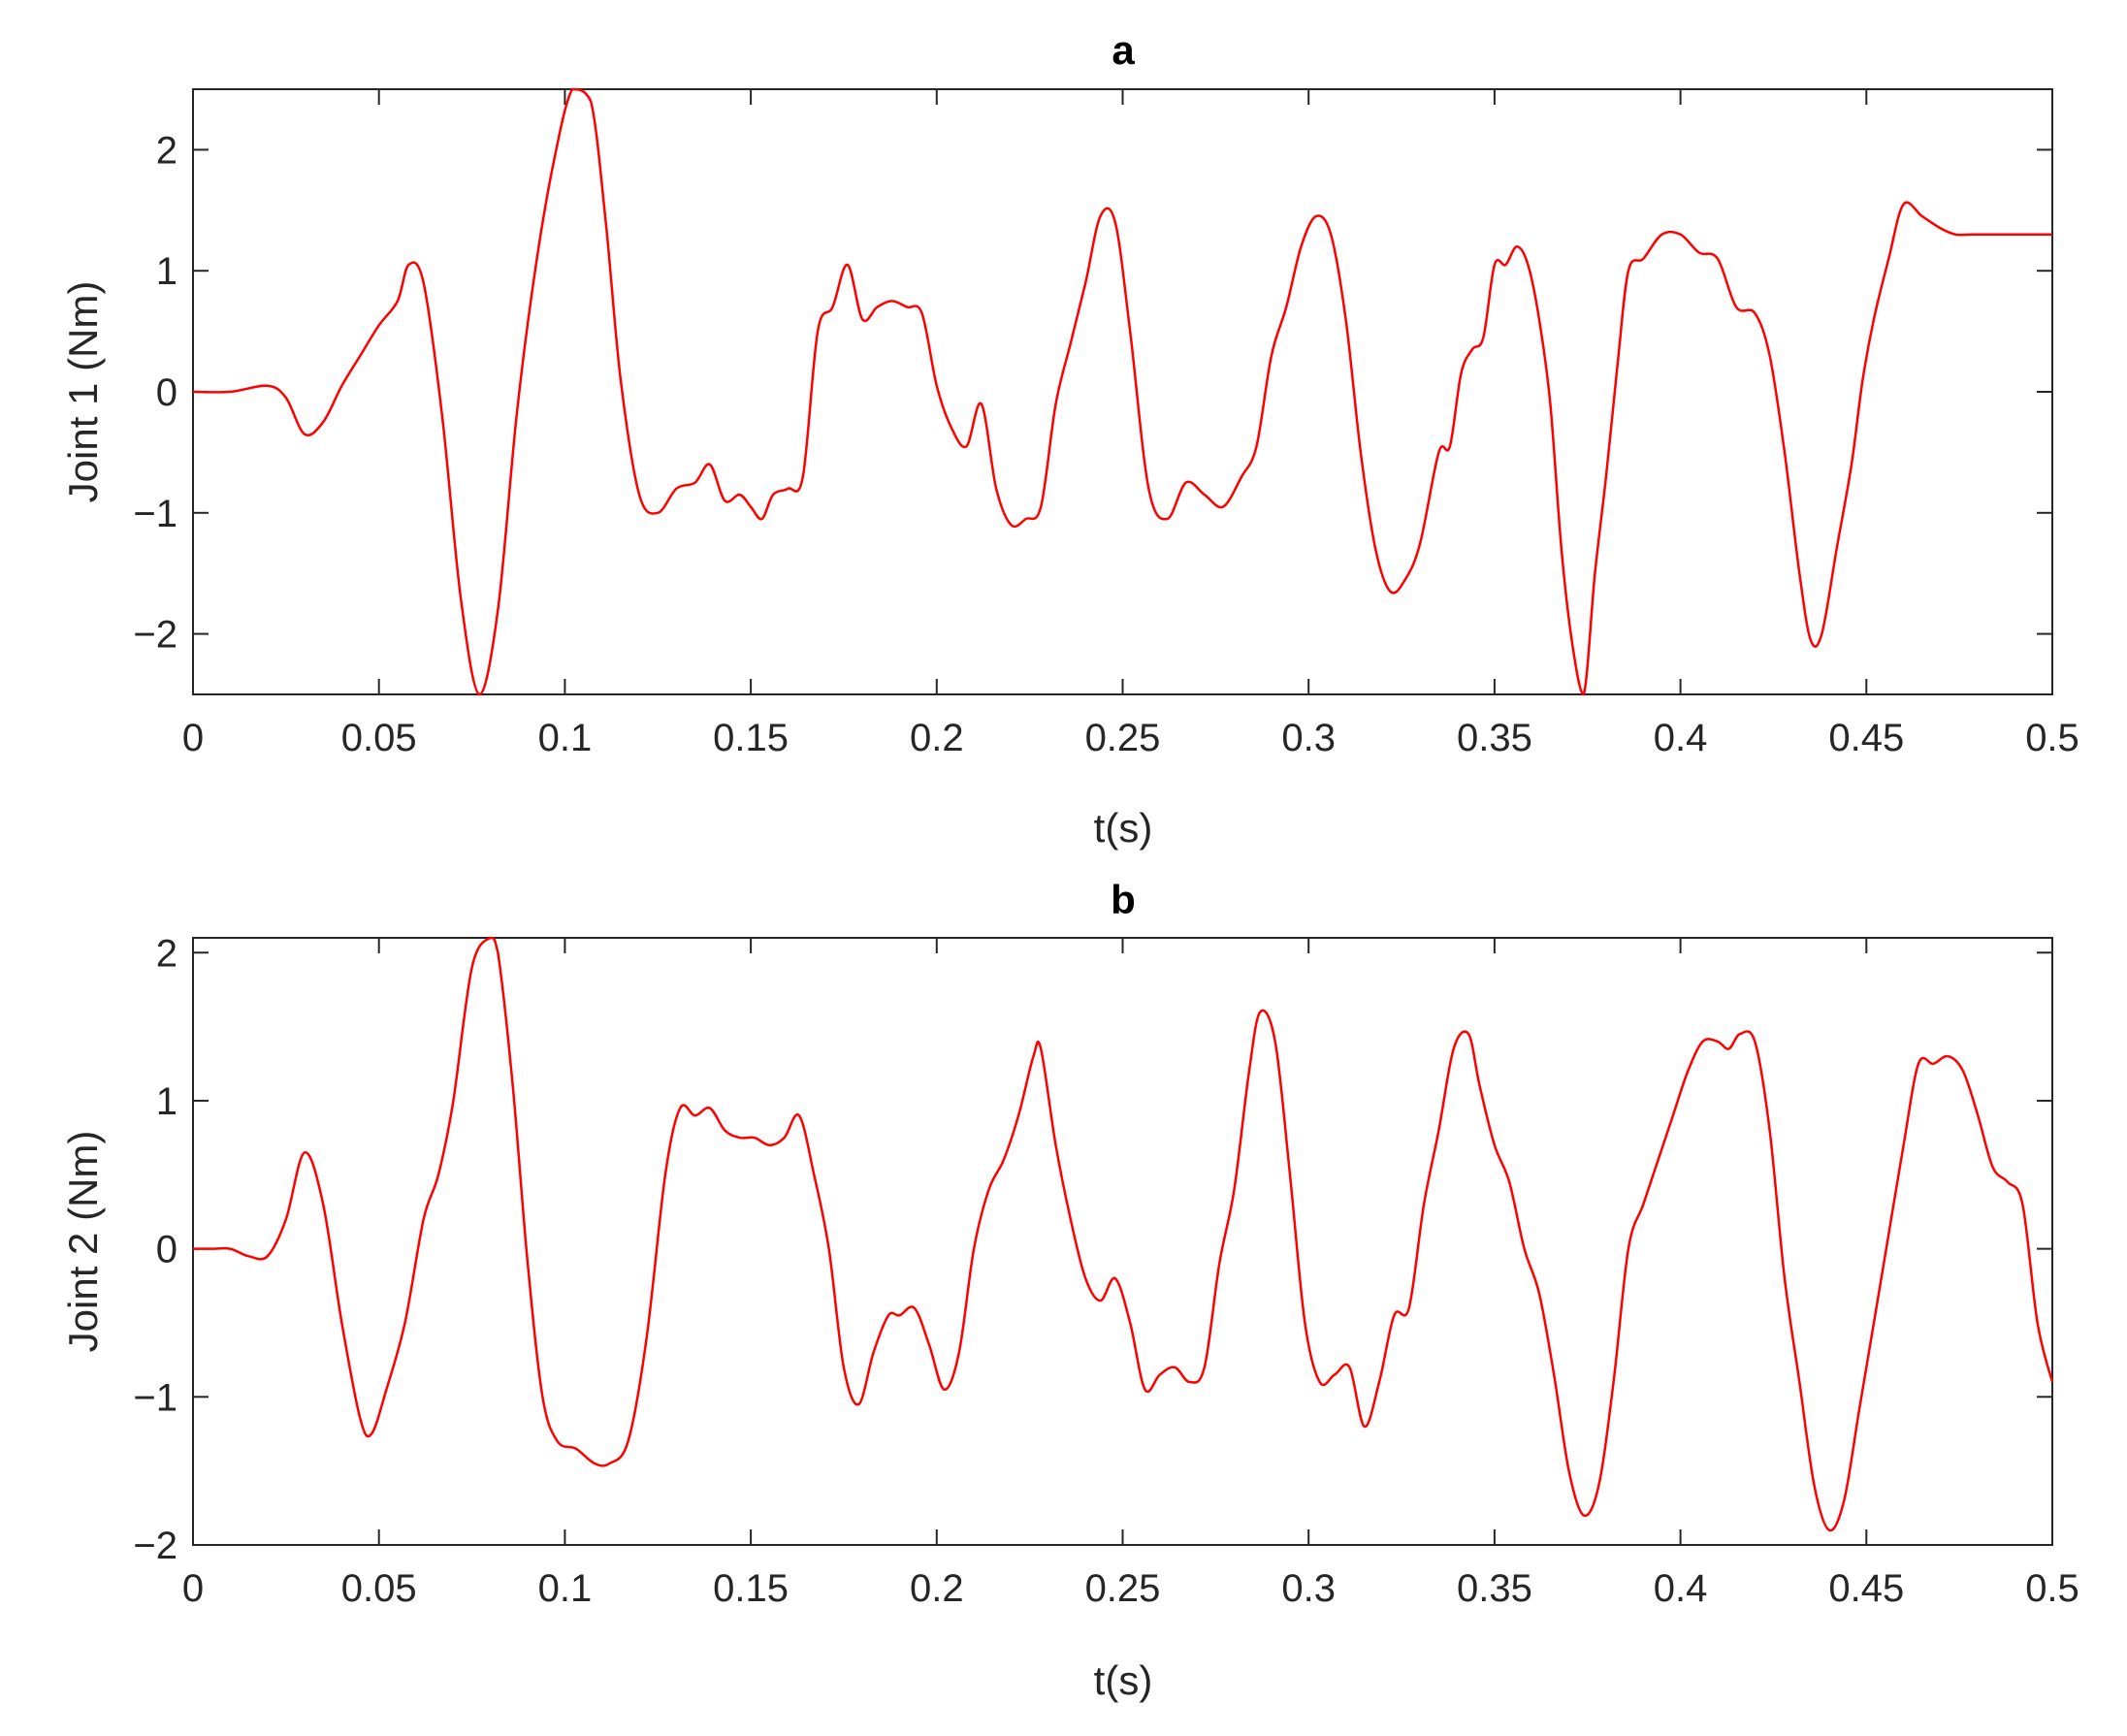 This screenshot has width=2127, height=1736. I want to click on panel-a-y-axis-label: Joint 1 (Nm), so click(83, 392).